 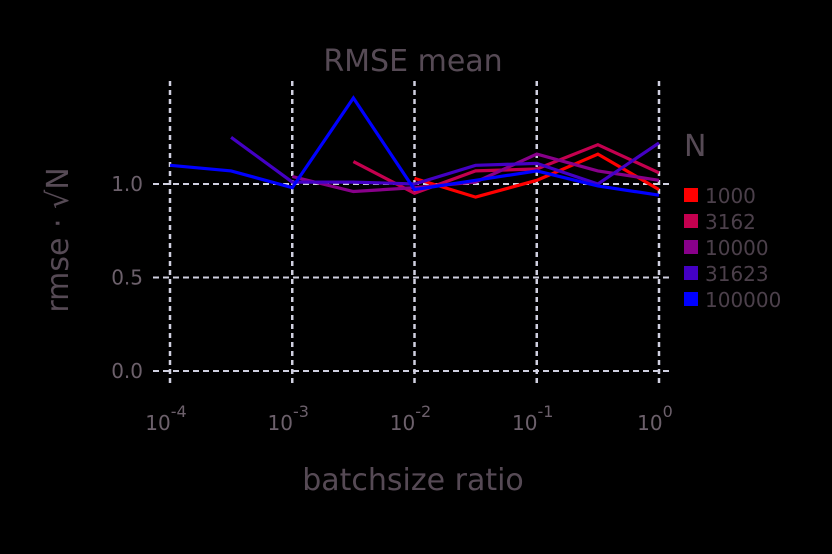 What do you see at coordinates (58, 239) in the screenshot?
I see `y-axis-label: rmse · √N` at bounding box center [58, 239].